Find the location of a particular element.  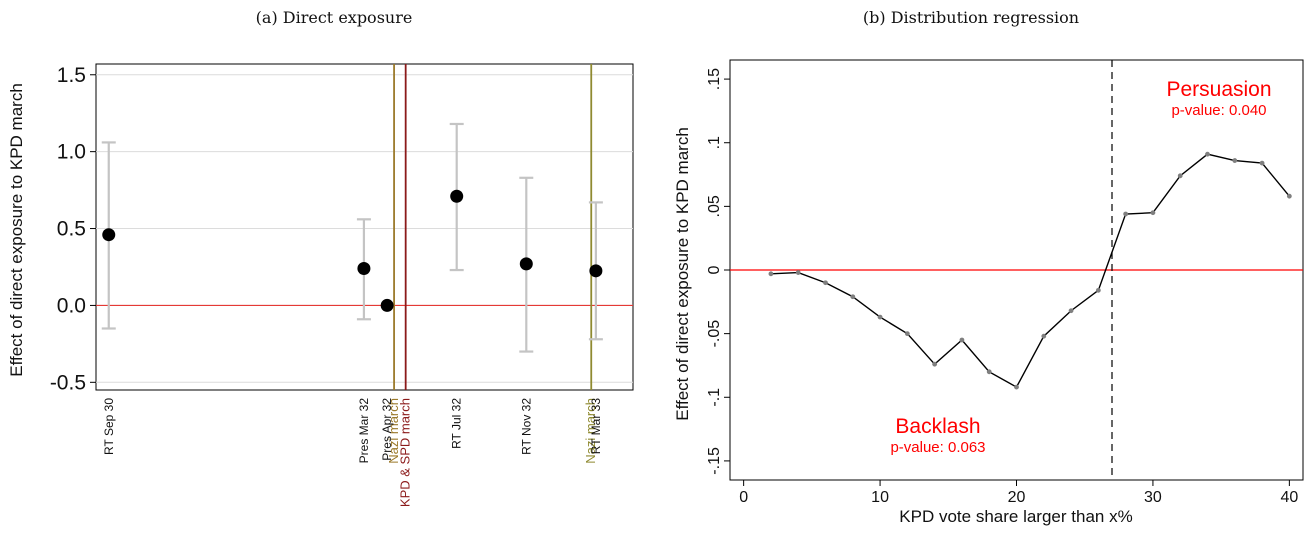

panel-b-x-tick-label: 30 is located at coordinates (1153, 497).